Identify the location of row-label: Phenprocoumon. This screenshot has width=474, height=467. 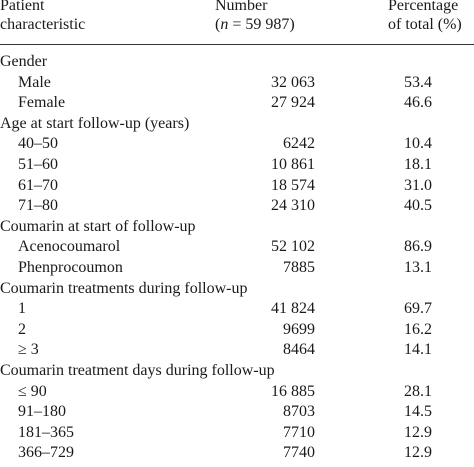
(70, 267).